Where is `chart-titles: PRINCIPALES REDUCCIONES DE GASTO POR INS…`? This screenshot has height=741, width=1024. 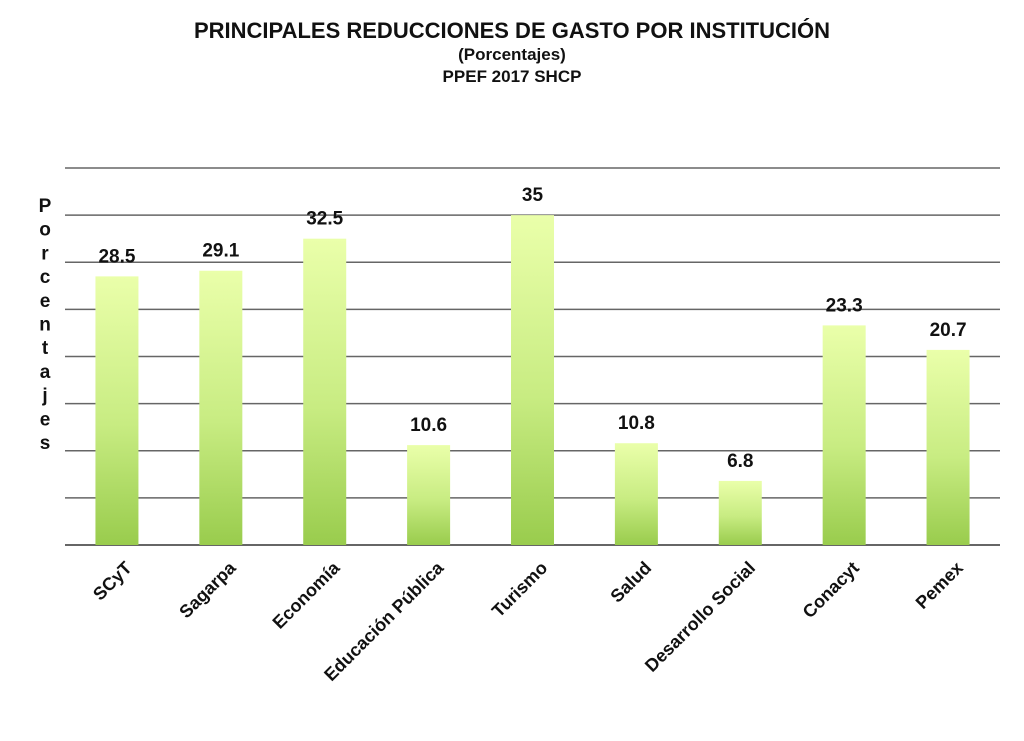
chart-titles: PRINCIPALES REDUCCIONES DE GASTO POR INS… is located at coordinates (512, 53).